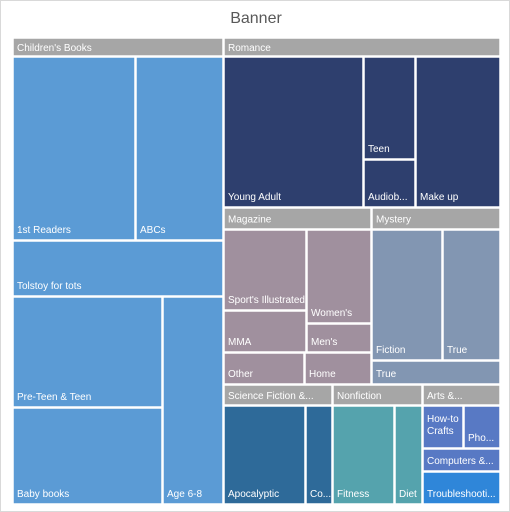 The image size is (510, 512). I want to click on group-header-arts, so click(461, 395).